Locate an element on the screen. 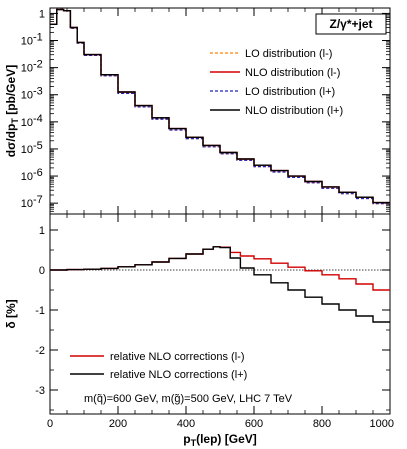 Image resolution: width=407 pixels, height=449 pixels. legend-label-lo-lplus: LO distribution (l+) is located at coordinates (290, 92).